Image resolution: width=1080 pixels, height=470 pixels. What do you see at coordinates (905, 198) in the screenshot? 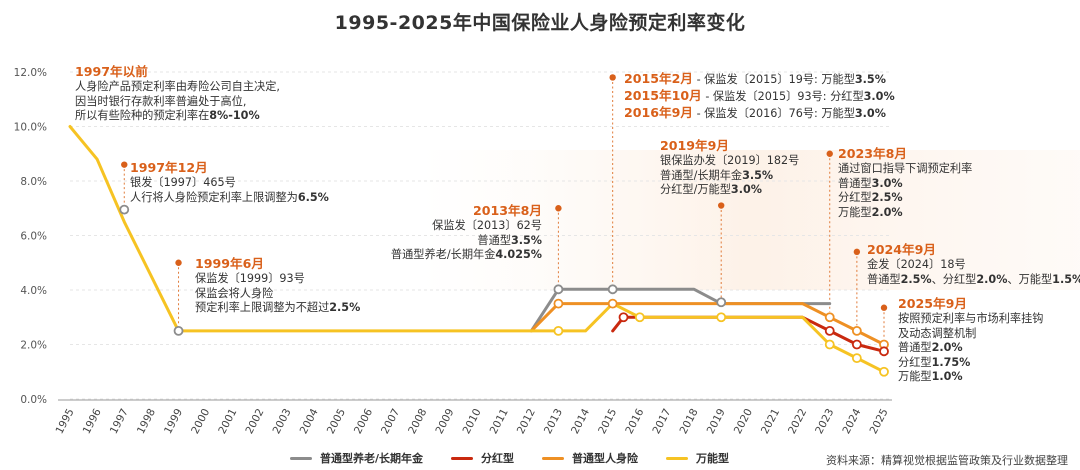
I see `annotation-line: 分红型2.5%` at bounding box center [905, 198].